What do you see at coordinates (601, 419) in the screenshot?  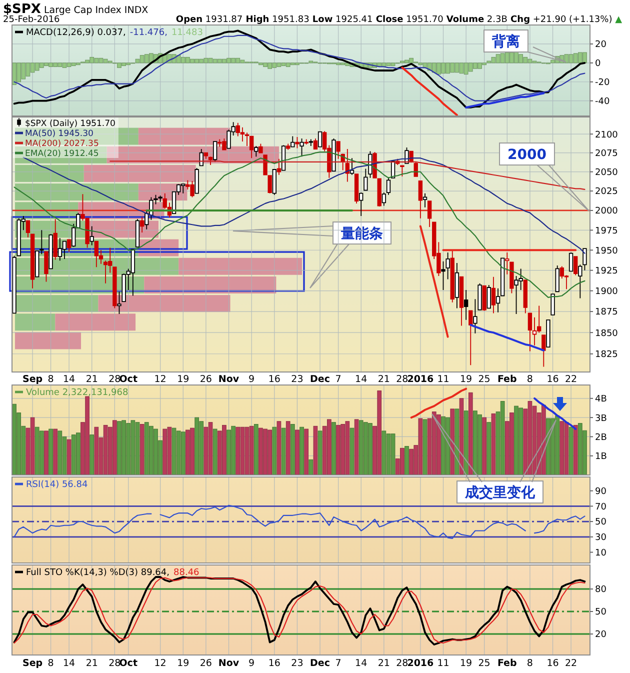 I see `y-tick-label: 3B` at bounding box center [601, 419].